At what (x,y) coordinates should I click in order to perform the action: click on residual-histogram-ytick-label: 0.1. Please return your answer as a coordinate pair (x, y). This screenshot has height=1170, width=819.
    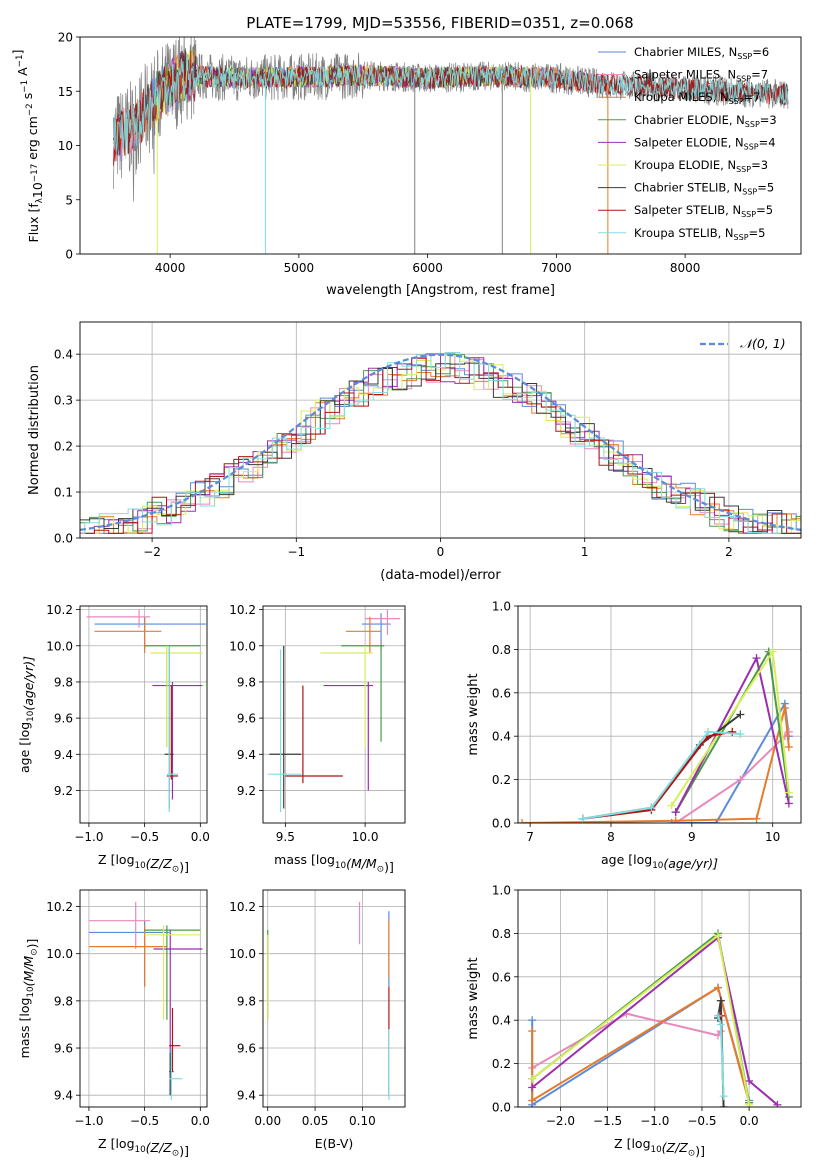
    Looking at the image, I should click on (63, 493).